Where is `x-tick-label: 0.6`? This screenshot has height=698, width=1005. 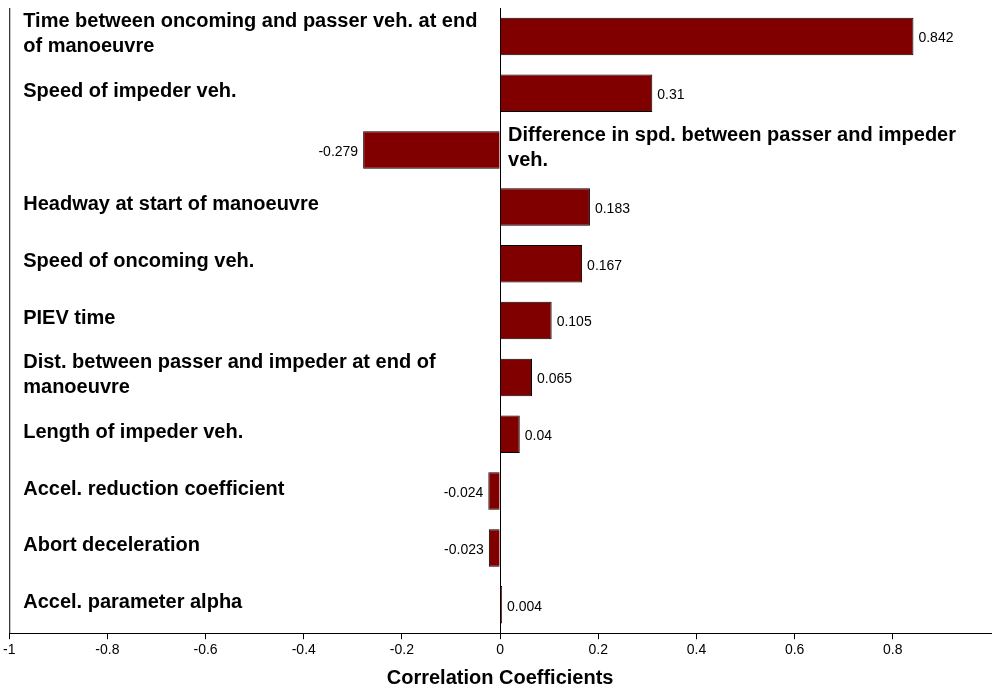 x-tick-label: 0.6 is located at coordinates (794, 649).